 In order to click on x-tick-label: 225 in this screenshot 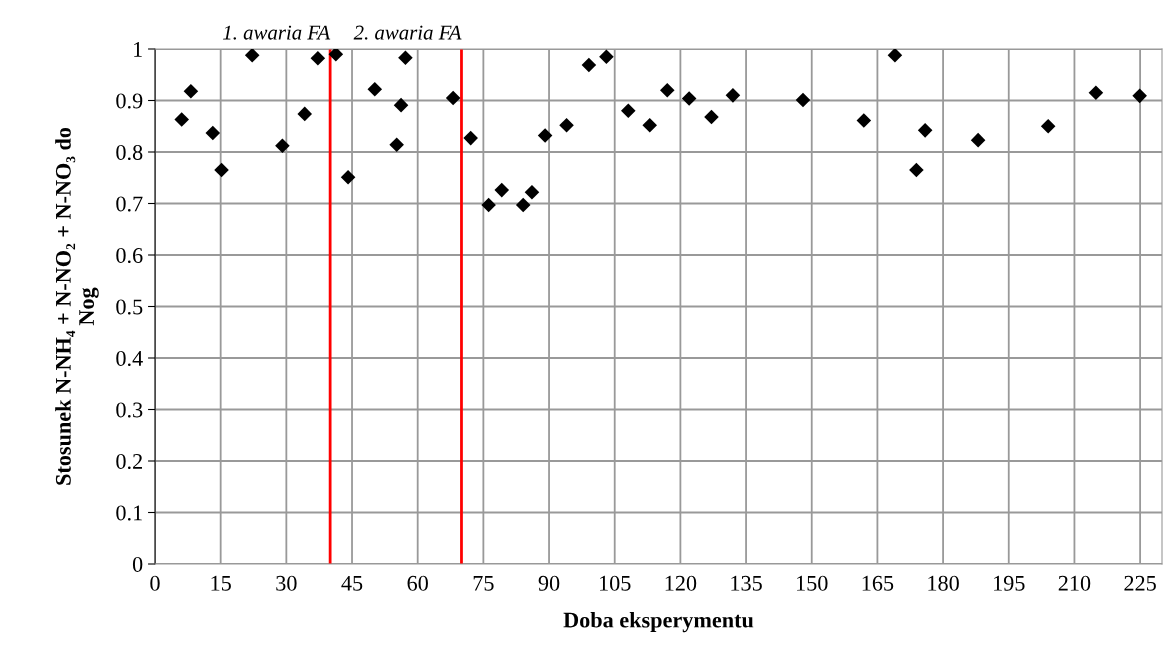, I will do `click(1140, 583)`.